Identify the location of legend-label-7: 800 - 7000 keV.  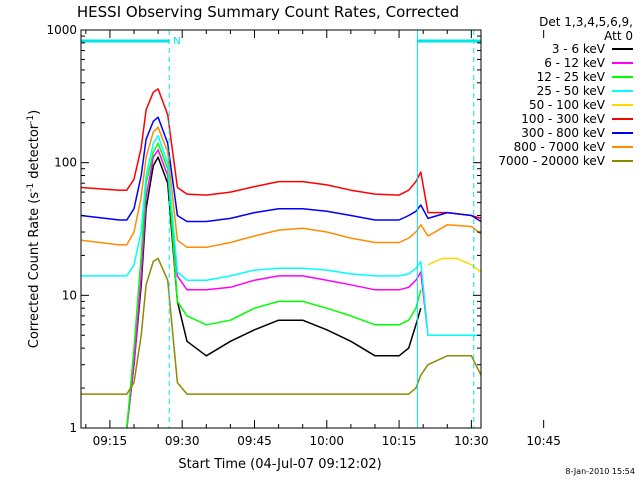
(560, 147).